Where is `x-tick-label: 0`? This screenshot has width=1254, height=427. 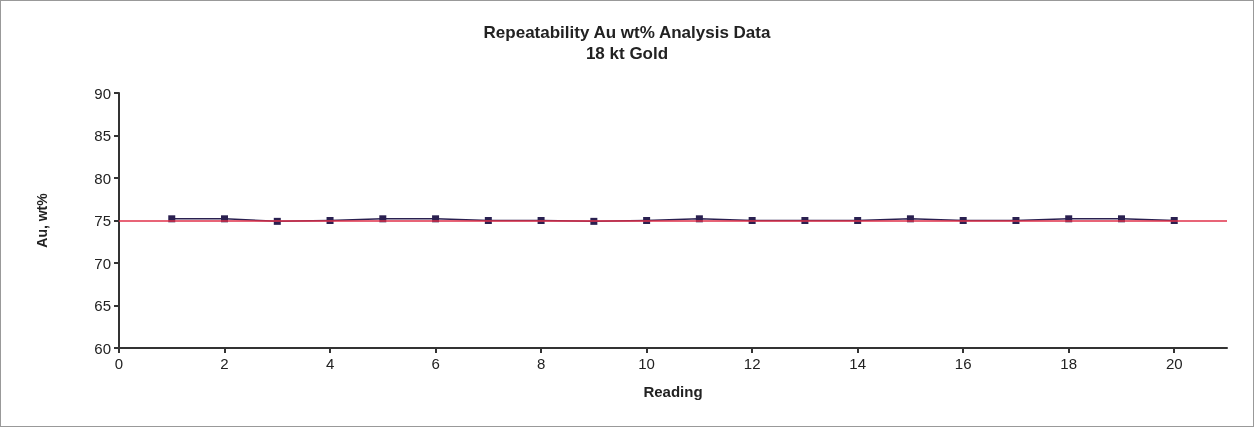 x-tick-label: 0 is located at coordinates (119, 363).